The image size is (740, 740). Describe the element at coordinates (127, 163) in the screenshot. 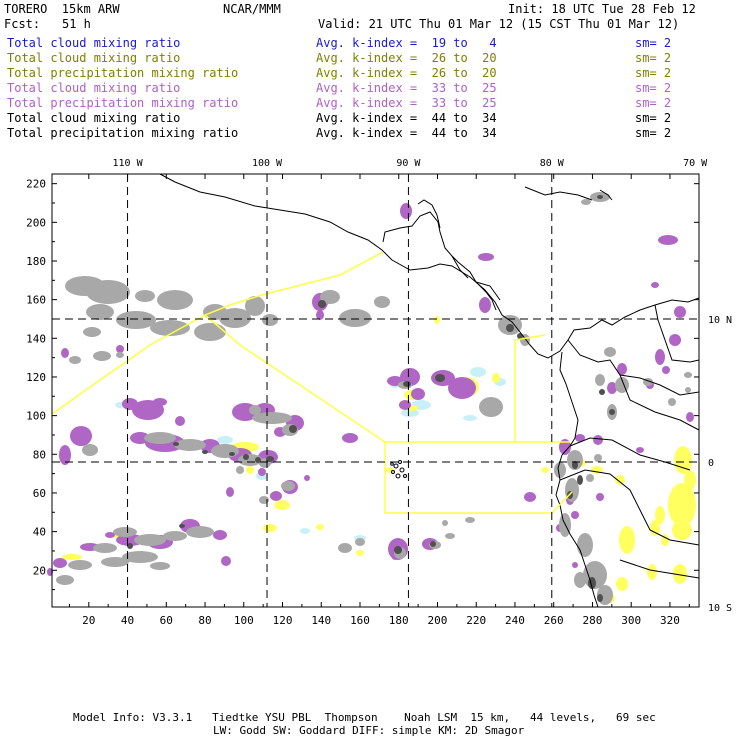

I see `longitude-label: 110 W` at that location.